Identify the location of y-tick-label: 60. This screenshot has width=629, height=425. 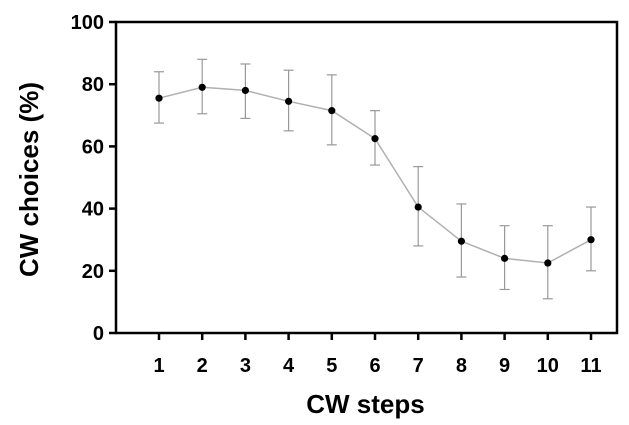
(93, 147).